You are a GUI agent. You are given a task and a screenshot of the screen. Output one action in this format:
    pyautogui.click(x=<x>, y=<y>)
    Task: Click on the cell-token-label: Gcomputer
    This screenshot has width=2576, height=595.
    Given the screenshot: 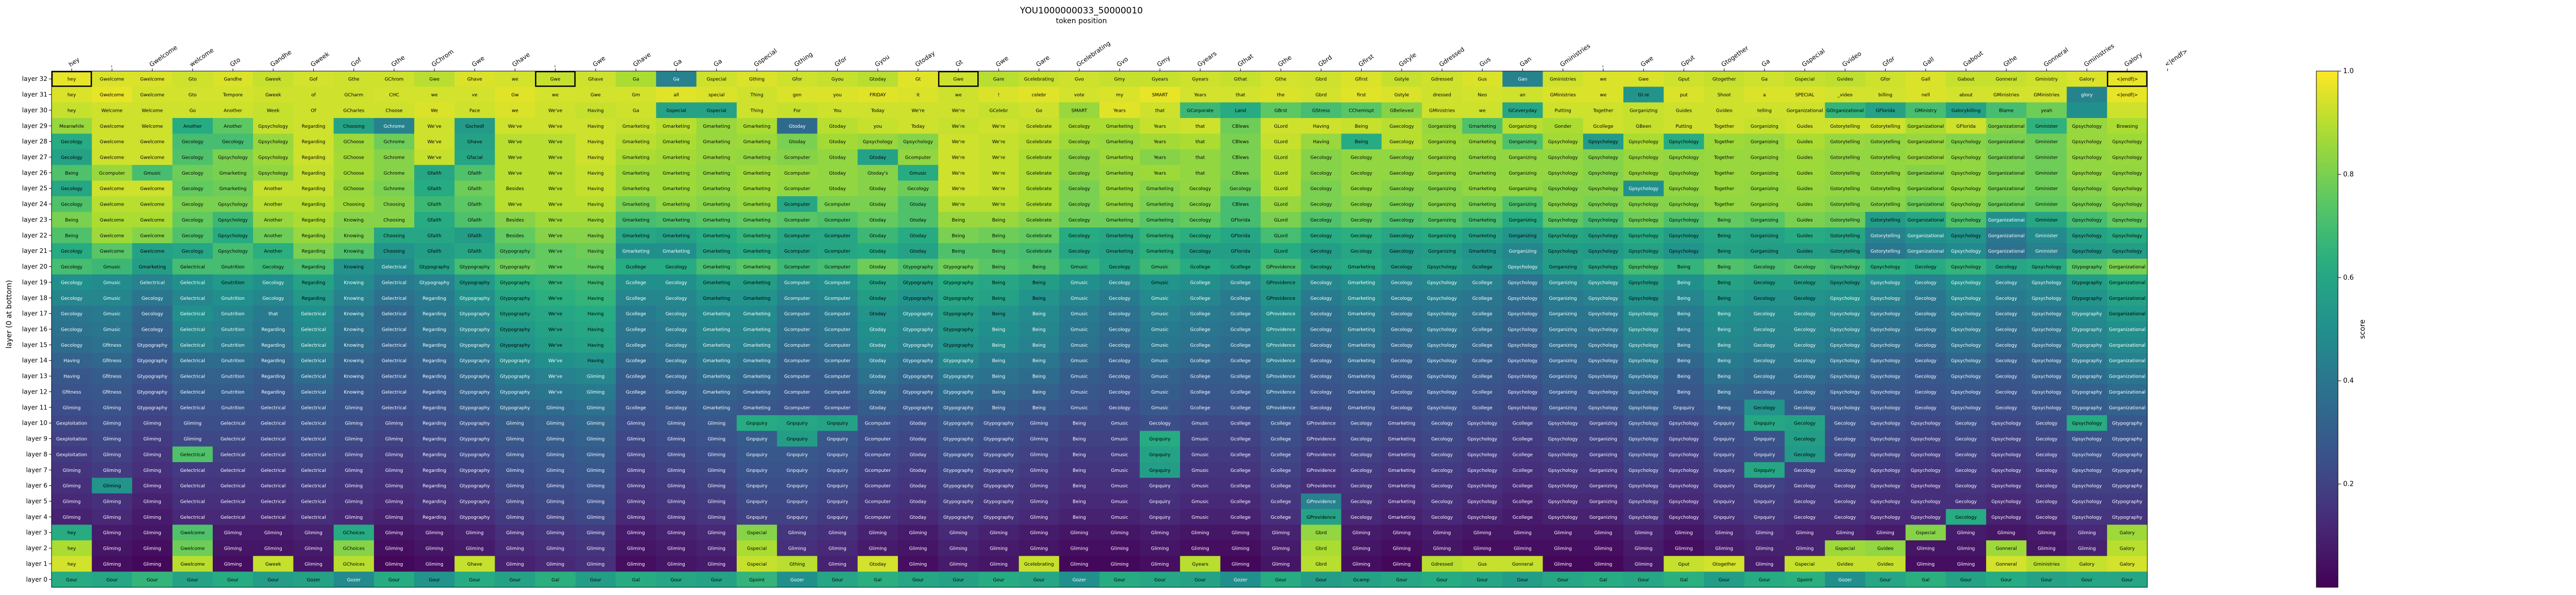 What is the action you would take?
    pyautogui.click(x=878, y=424)
    